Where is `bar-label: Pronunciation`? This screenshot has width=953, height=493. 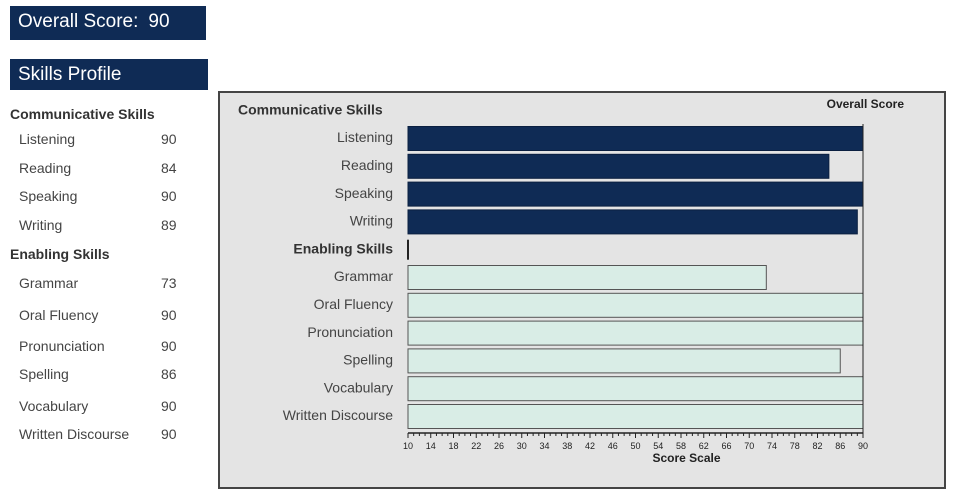 bar-label: Pronunciation is located at coordinates (350, 332).